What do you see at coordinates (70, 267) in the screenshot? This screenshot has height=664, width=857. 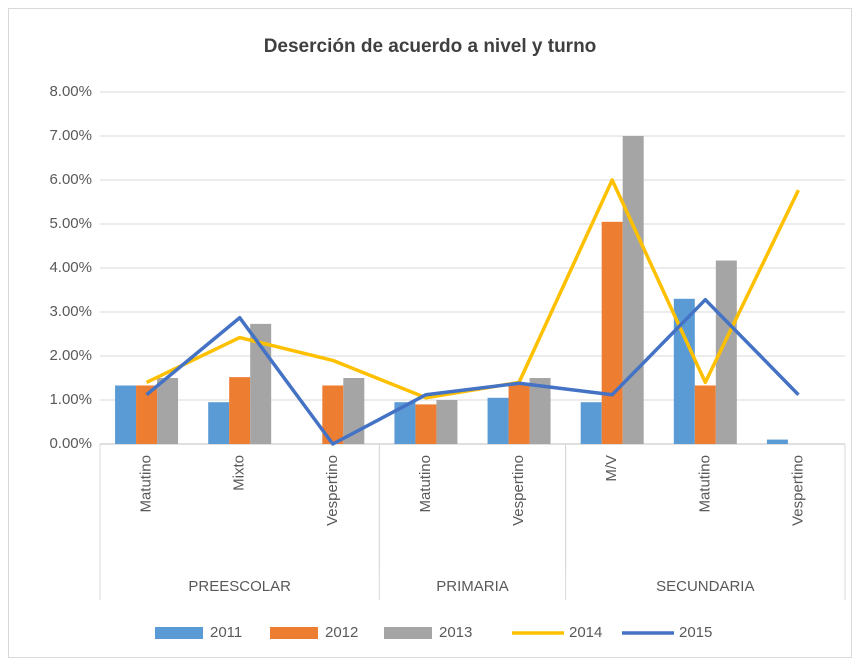 I see `y-tick-label: 4.00%` at bounding box center [70, 267].